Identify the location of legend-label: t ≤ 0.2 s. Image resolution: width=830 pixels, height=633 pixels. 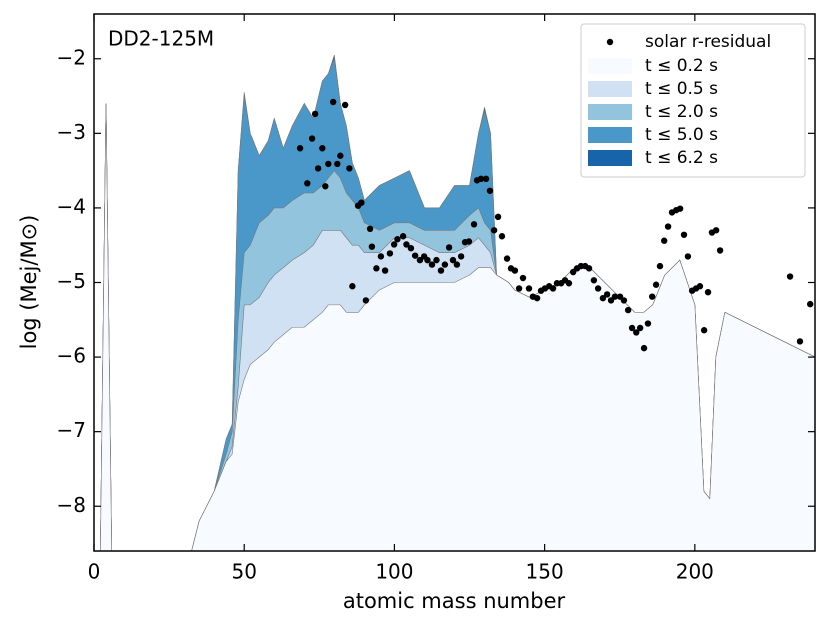
(681, 66).